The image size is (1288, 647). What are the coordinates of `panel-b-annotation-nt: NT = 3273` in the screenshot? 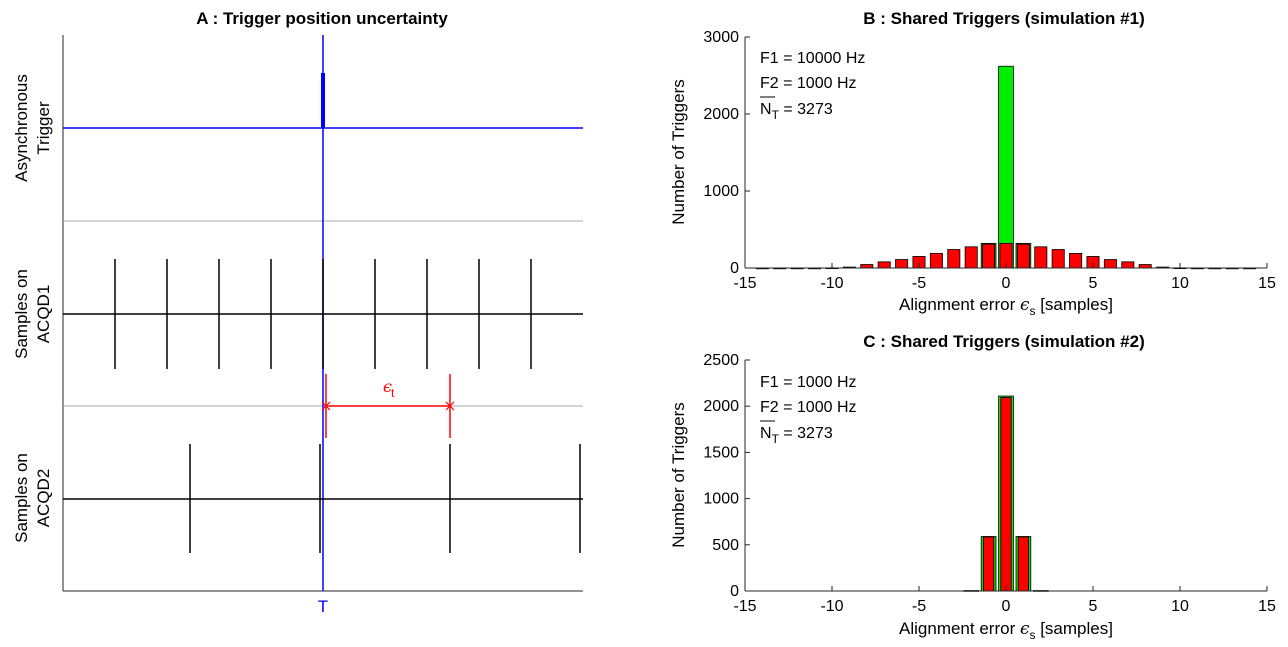 It's located at (796, 111).